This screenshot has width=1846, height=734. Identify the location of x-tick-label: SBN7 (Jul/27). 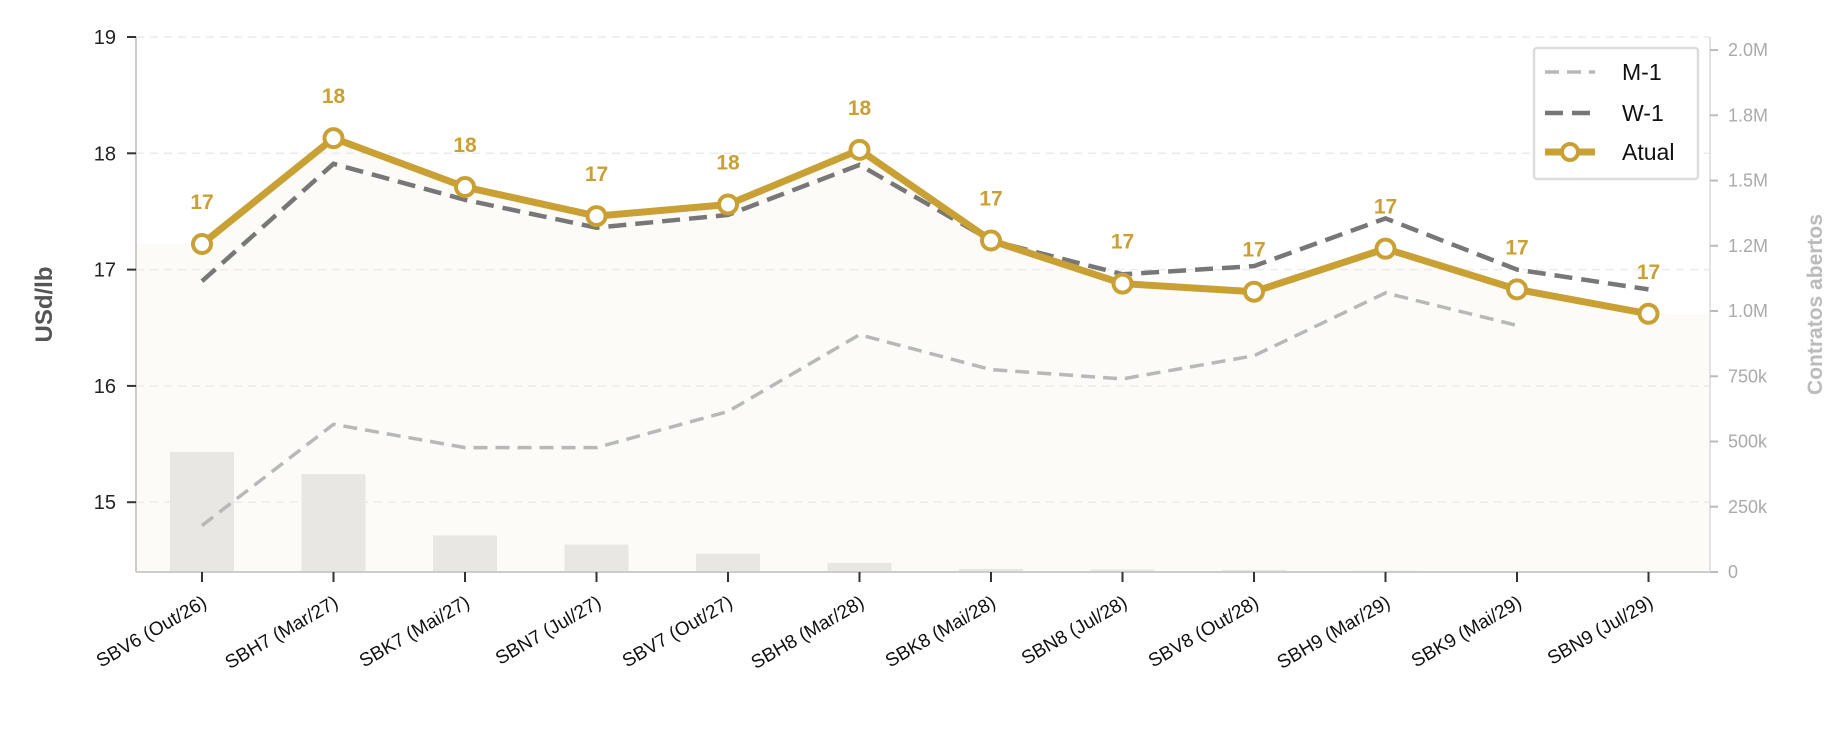
(548, 630).